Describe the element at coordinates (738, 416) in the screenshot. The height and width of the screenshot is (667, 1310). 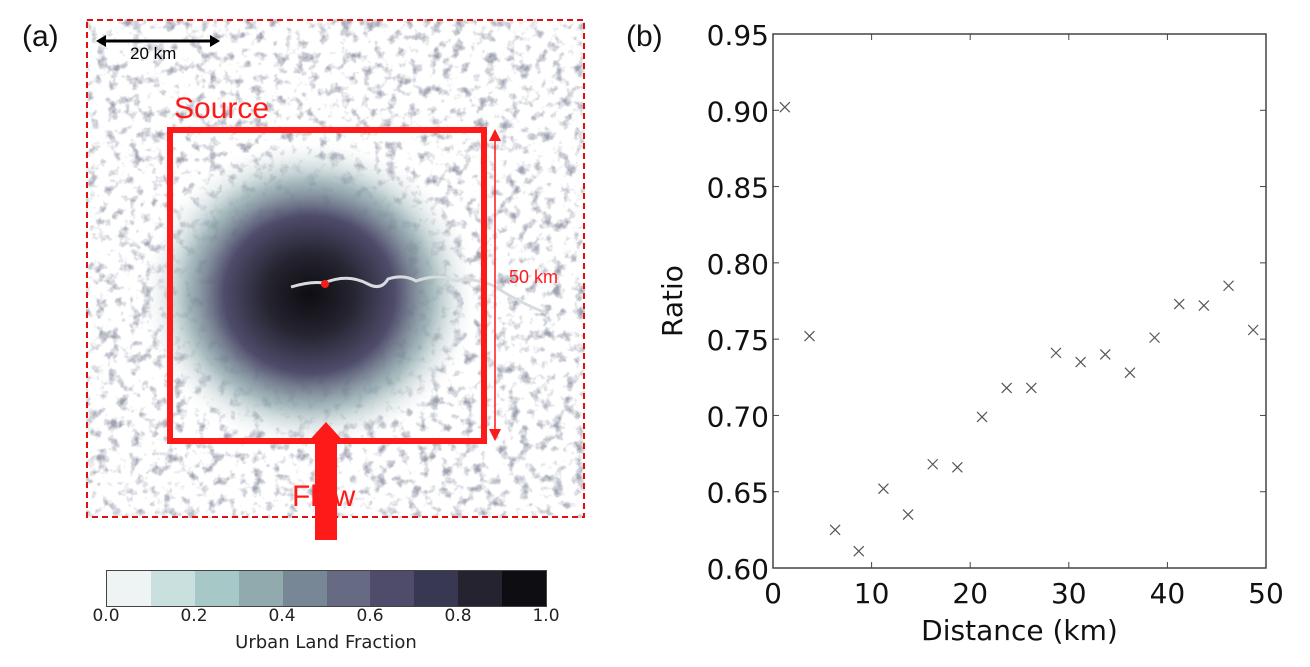
I see `y-tick-label: 0.70` at that location.